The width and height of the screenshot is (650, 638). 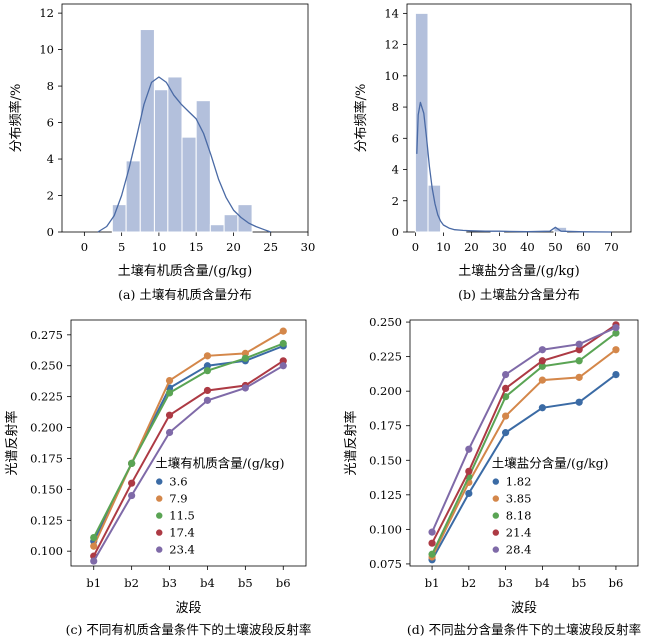 What do you see at coordinates (361, 118) in the screenshot?
I see `y-axis-label: 分布频率/%` at bounding box center [361, 118].